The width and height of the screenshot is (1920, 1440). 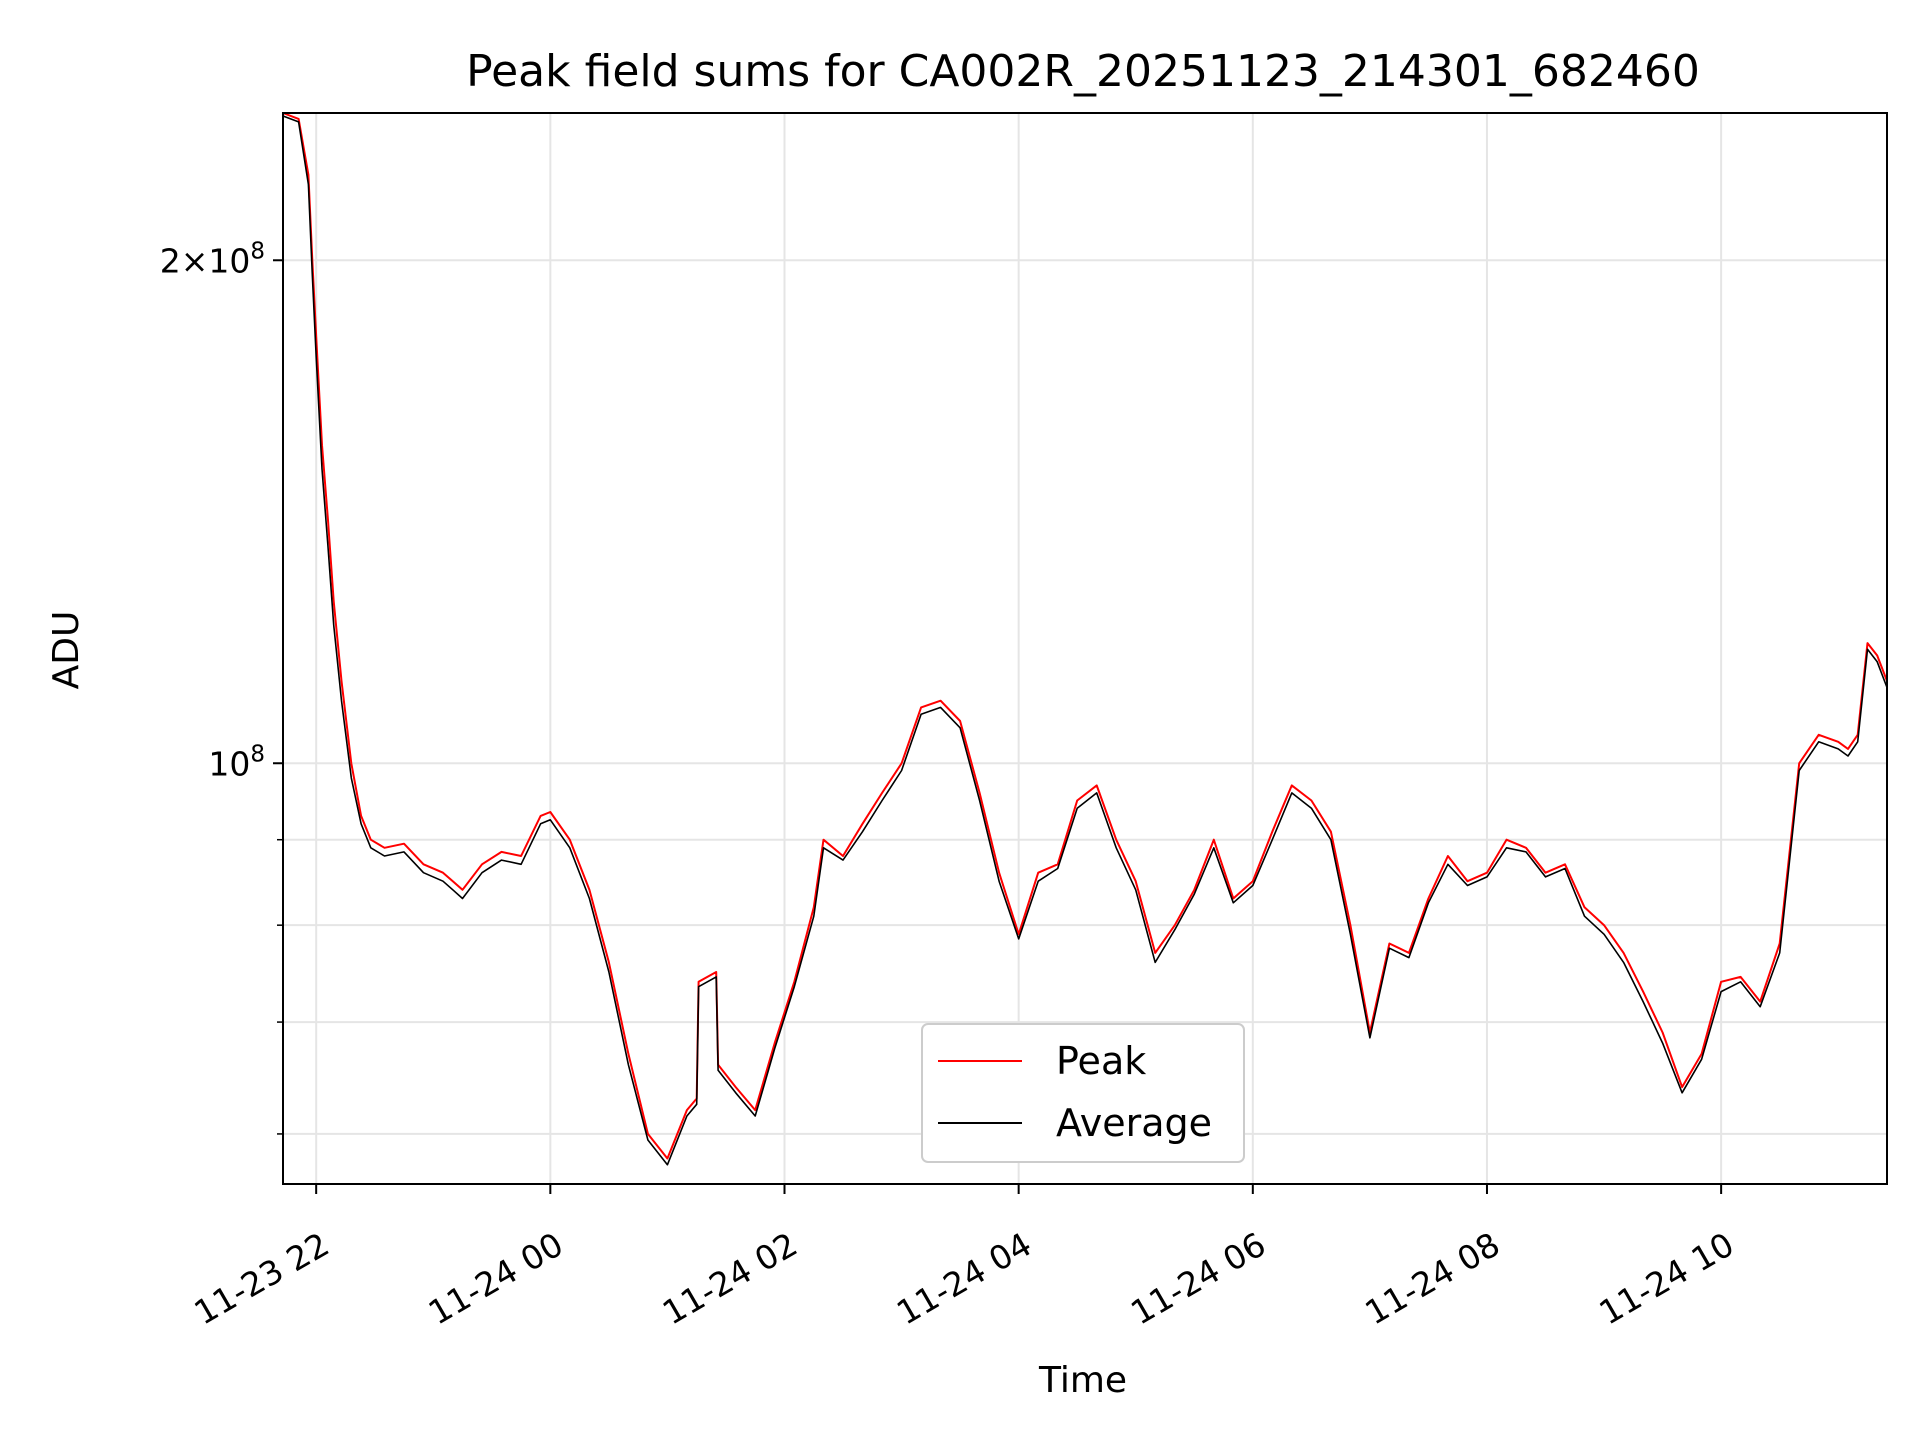 I want to click on legend-label-peak: Peak, so click(x=1101, y=1061).